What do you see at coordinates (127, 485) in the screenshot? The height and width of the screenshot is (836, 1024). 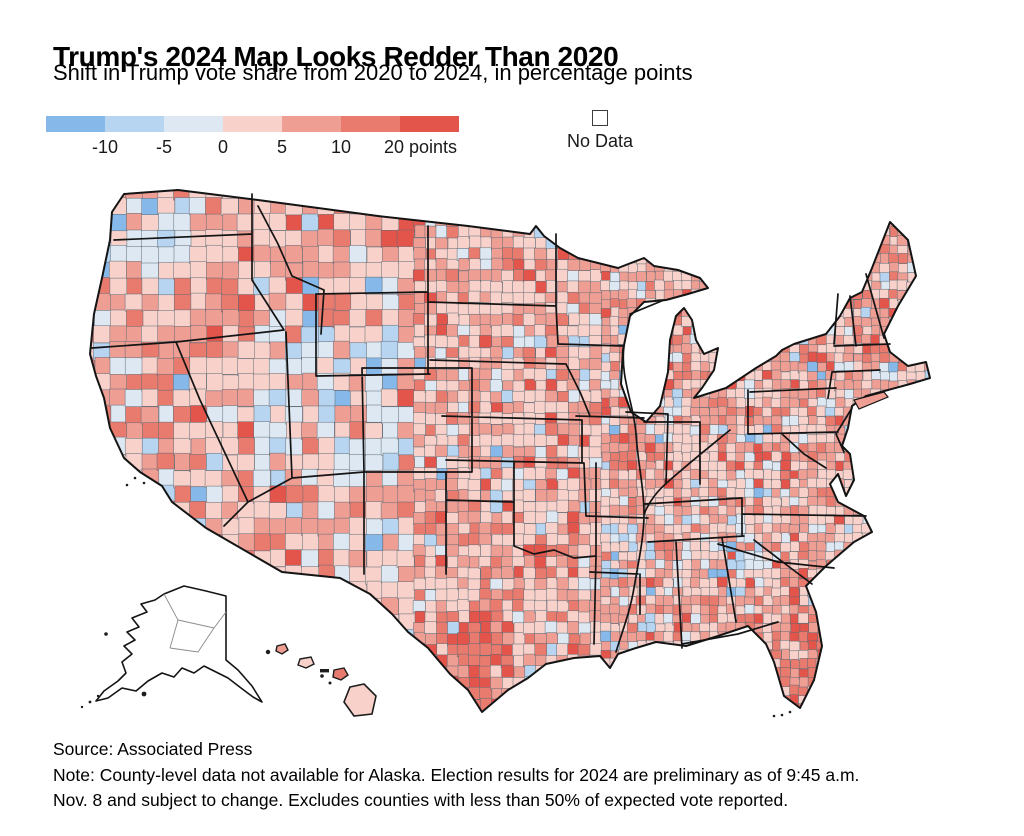 I see `small-island-dot` at bounding box center [127, 485].